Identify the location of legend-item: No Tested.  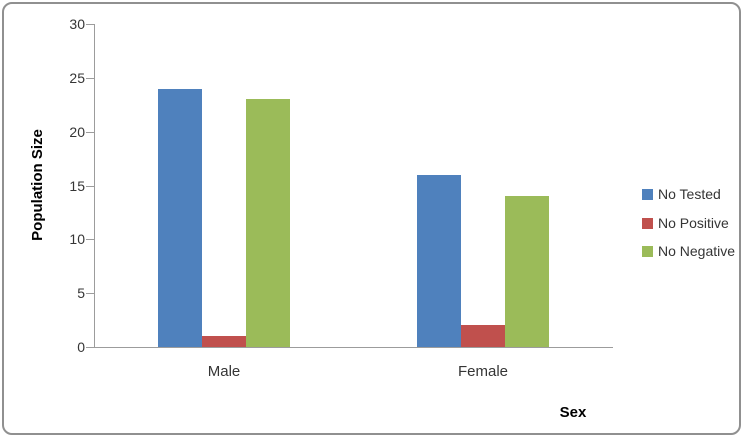
(681, 194).